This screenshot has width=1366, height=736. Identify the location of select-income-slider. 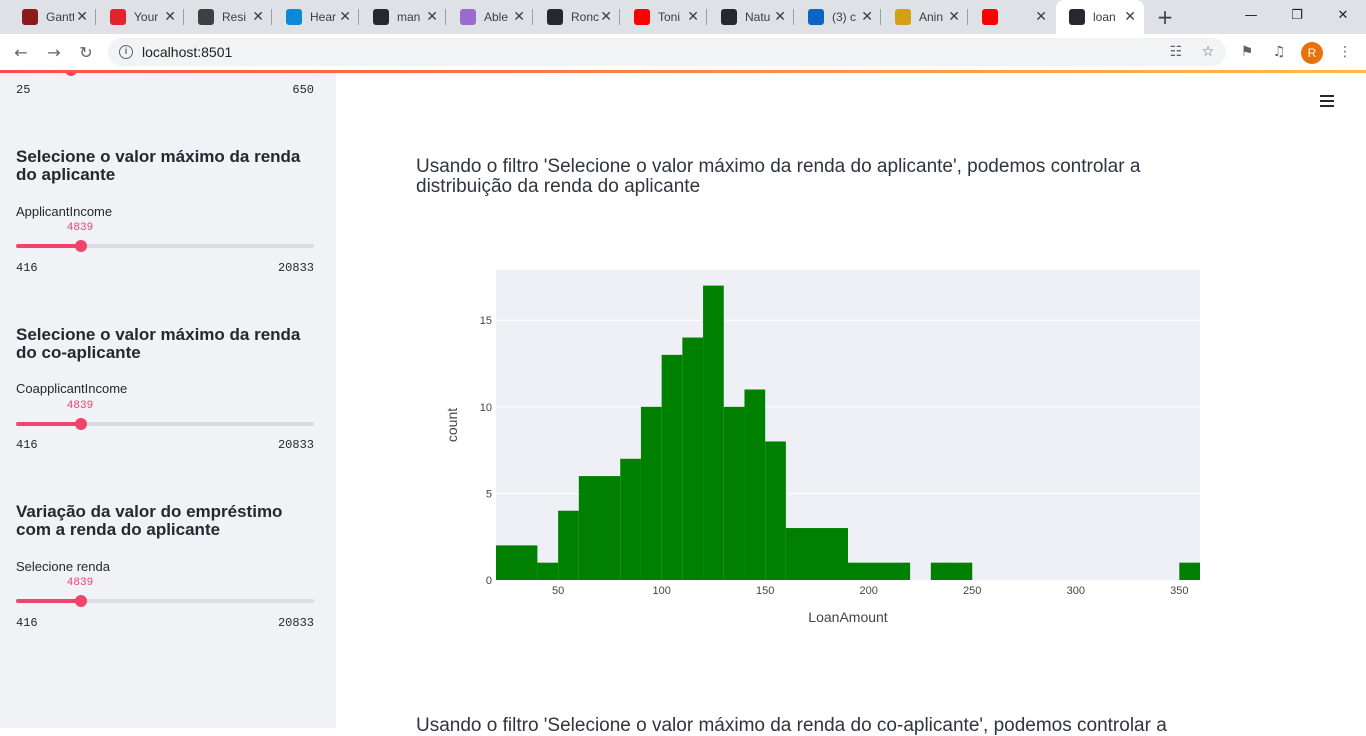
(165, 601).